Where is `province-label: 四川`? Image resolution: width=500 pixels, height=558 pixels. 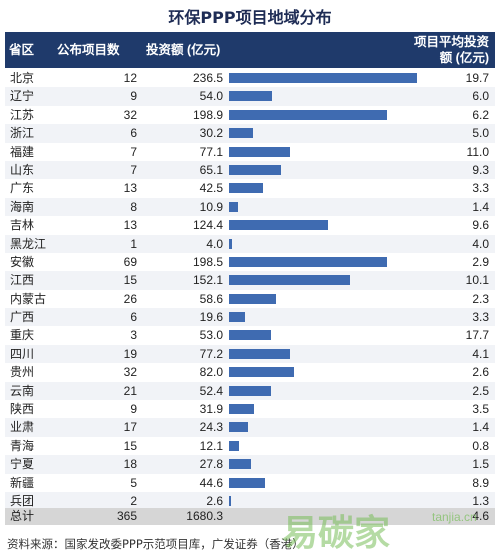
province-label: 四川 is located at coordinates (22, 353).